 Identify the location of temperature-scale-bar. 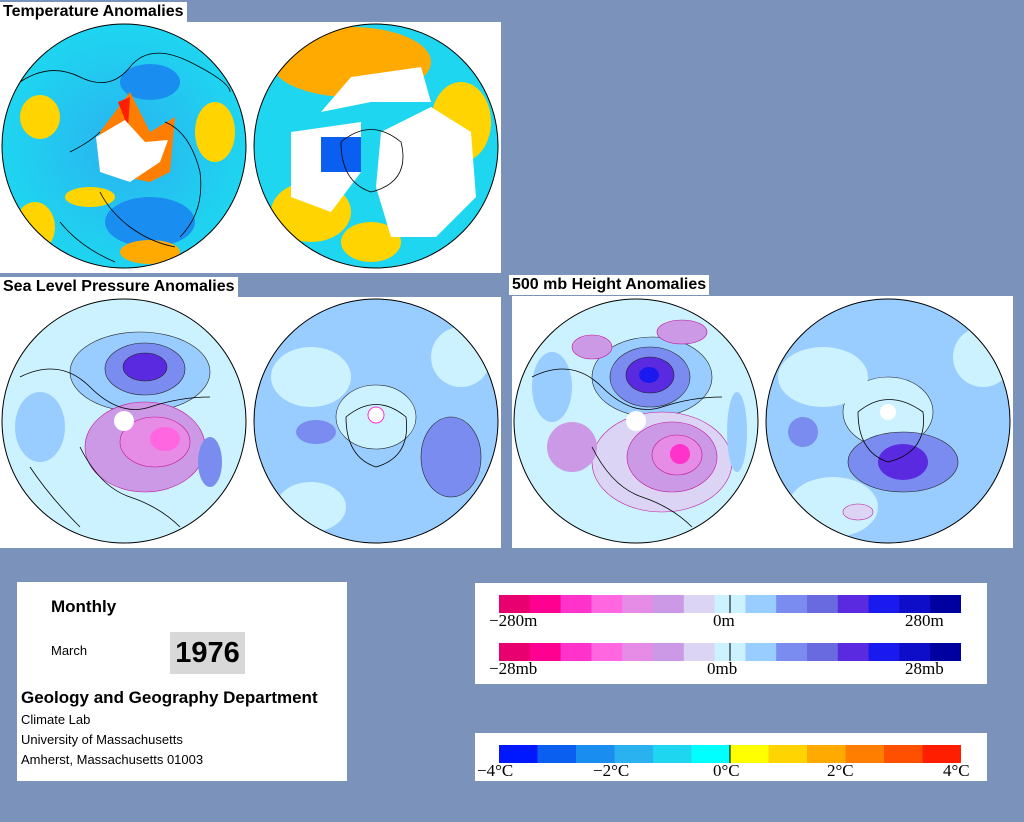
(730, 754).